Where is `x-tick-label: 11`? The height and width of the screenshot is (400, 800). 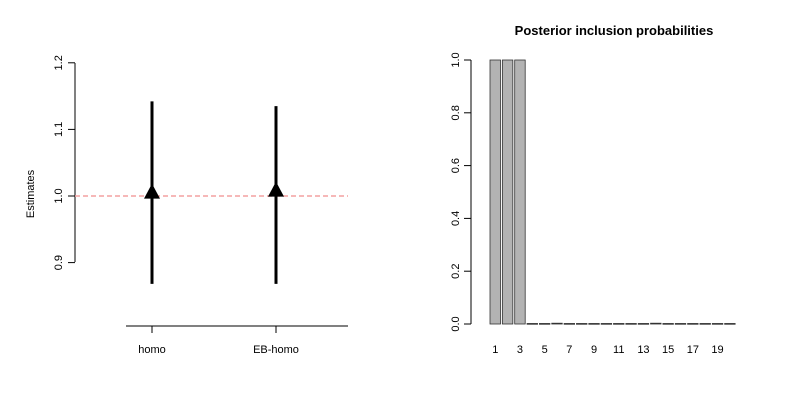 x-tick-label: 11 is located at coordinates (618, 350).